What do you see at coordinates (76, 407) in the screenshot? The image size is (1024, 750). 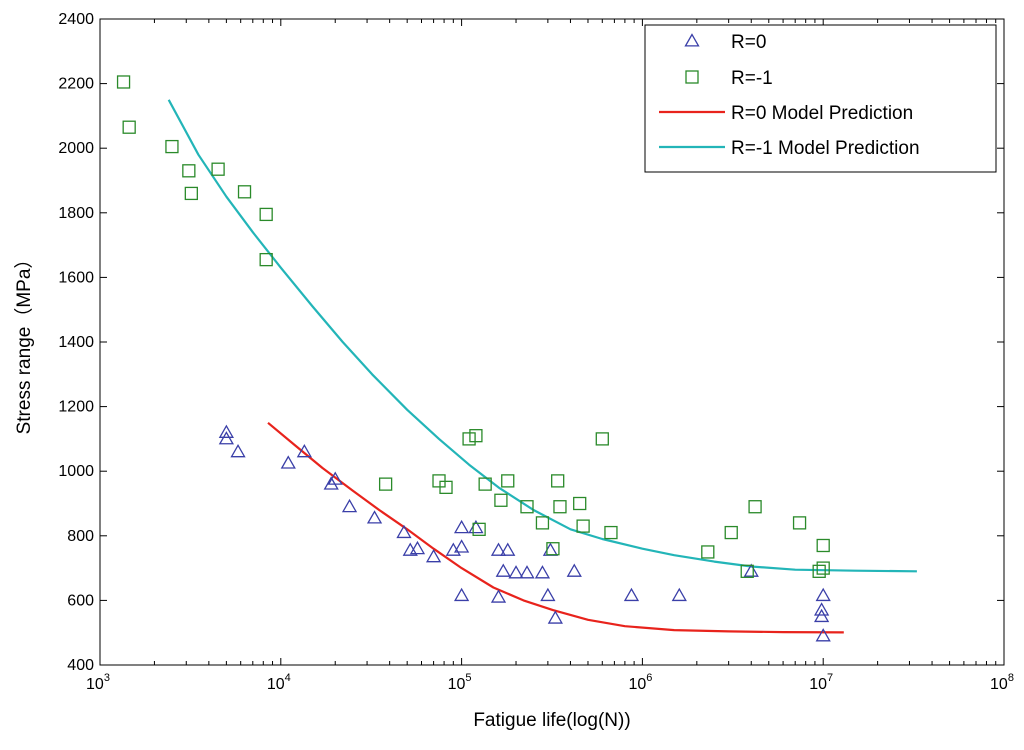 I see `y-tick-label-5: 1200` at bounding box center [76, 407].